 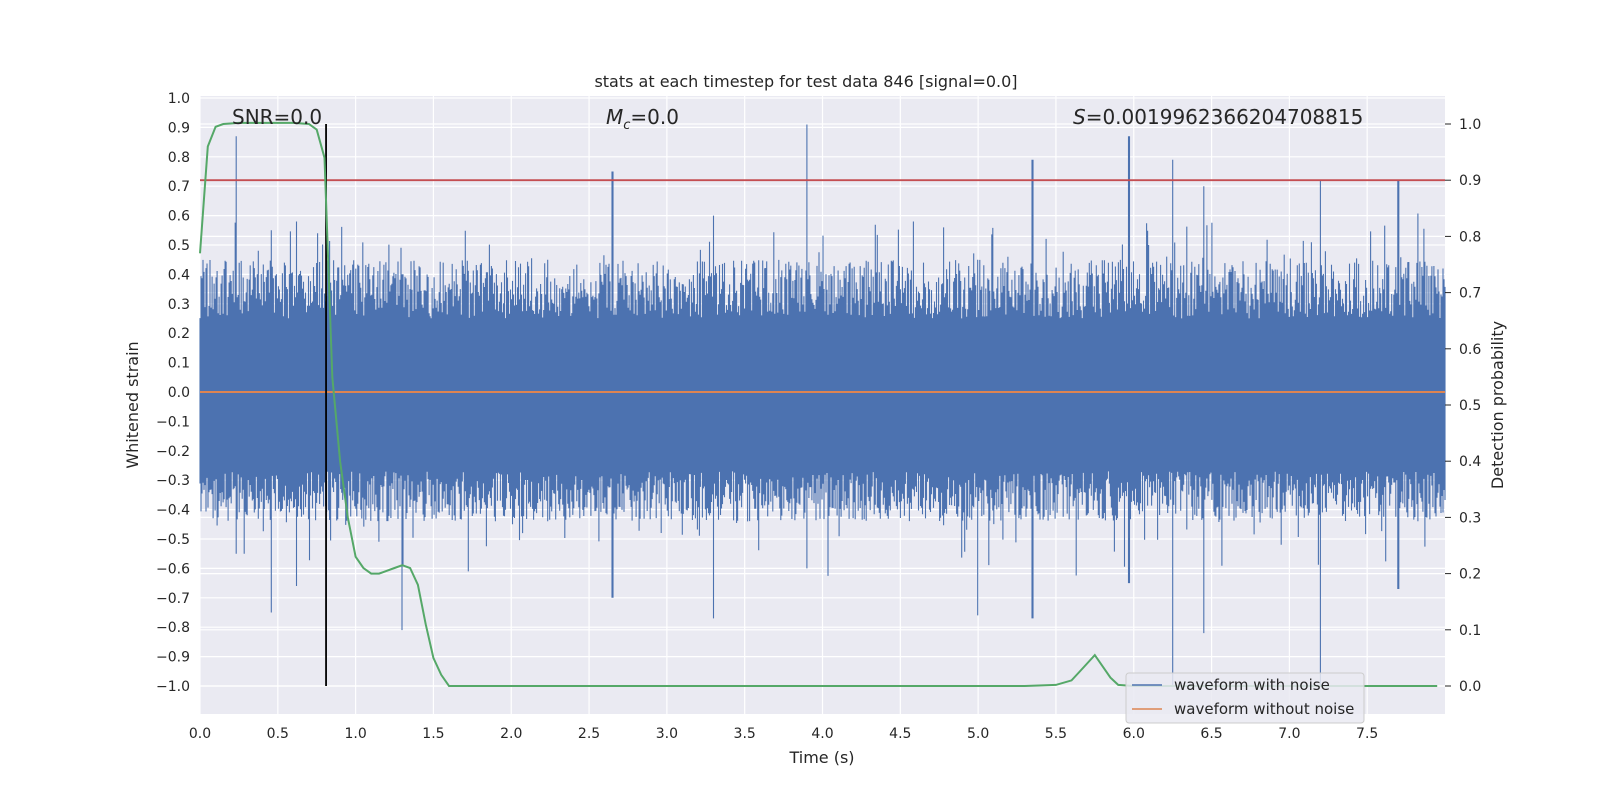 I want to click on s-value: =0.0019962366204708815, so click(x=1225, y=117).